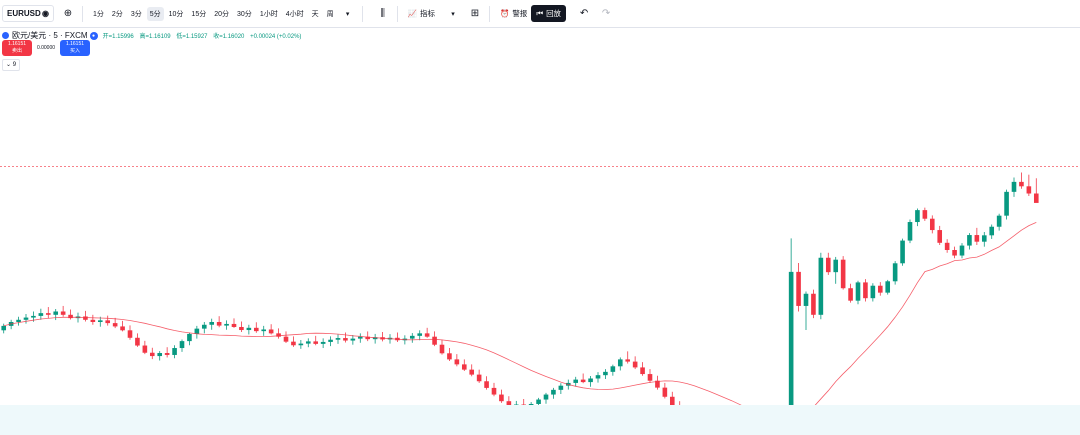  I want to click on candles-icon: ⫼, so click(382, 13).